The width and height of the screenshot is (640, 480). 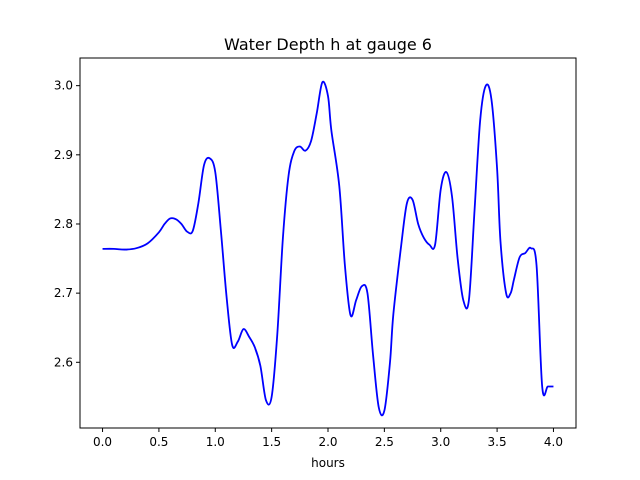 I want to click on x-tick-label: 4.0, so click(x=553, y=442).